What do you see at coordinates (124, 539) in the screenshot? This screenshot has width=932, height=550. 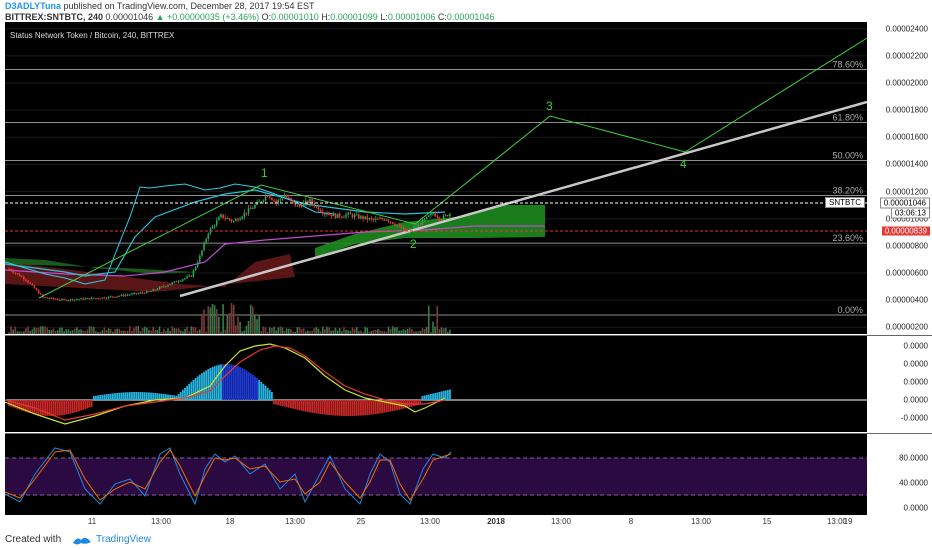 I see `tradingview-brand: TradingView` at bounding box center [124, 539].